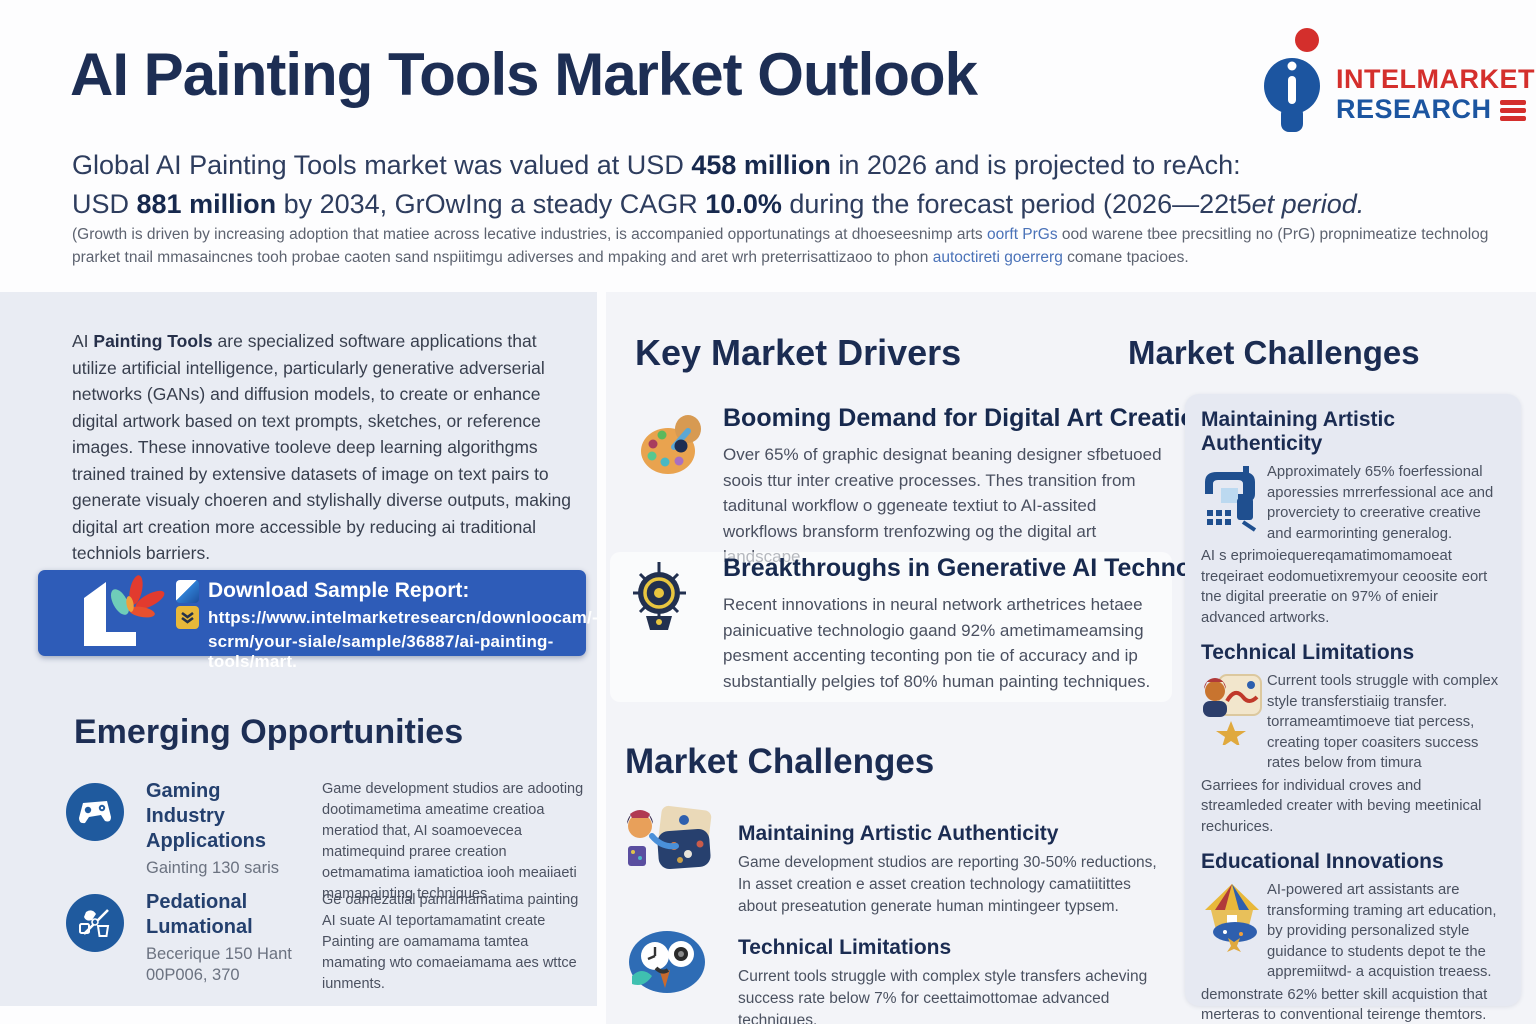 Image resolution: width=1536 pixels, height=1024 pixels. I want to click on link-icon, so click(187, 591).